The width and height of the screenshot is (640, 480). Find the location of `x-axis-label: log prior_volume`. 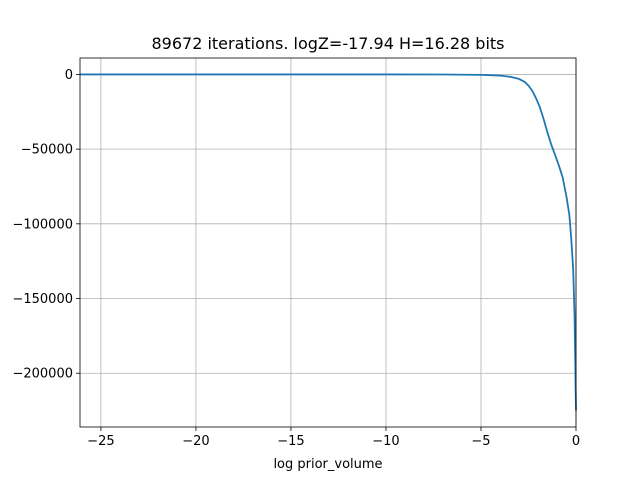

x-axis-label: log prior_volume is located at coordinates (327, 464).